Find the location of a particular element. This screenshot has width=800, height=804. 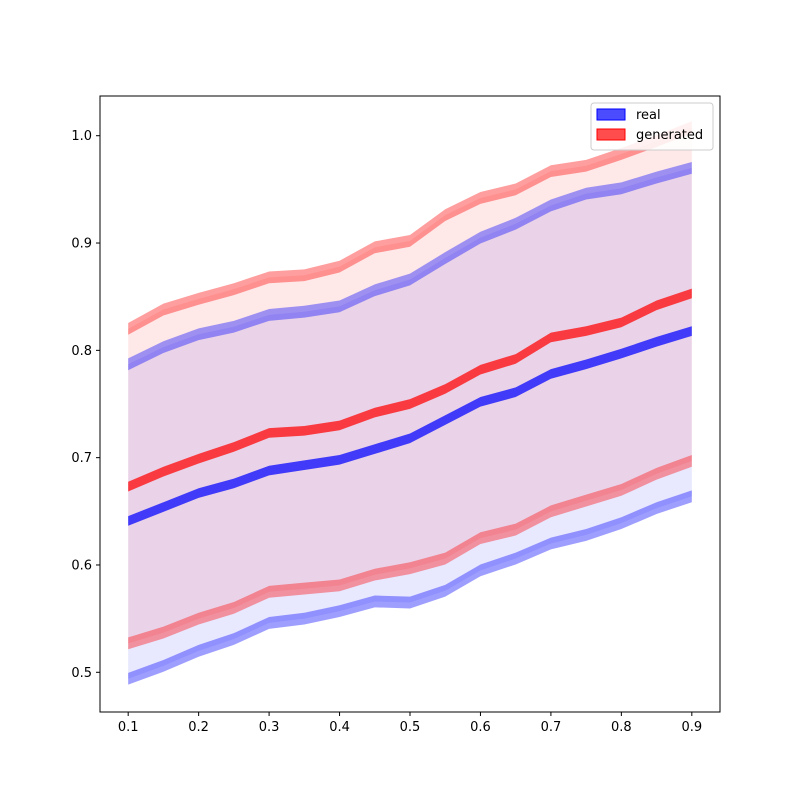

legend: real generated is located at coordinates (652, 126).